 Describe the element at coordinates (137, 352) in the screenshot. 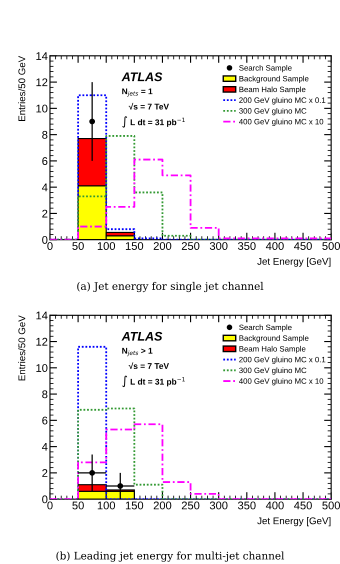

I see `annotation: N$_{jets}$ > 1` at that location.